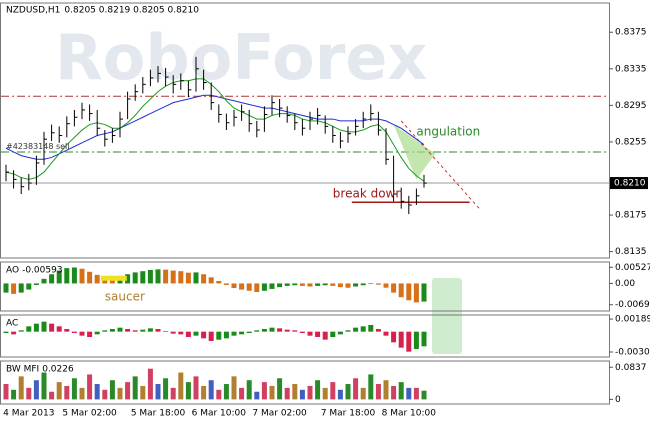 Image resolution: width=650 pixels, height=422 pixels. I want to click on annotation-highlight, so click(113, 278).